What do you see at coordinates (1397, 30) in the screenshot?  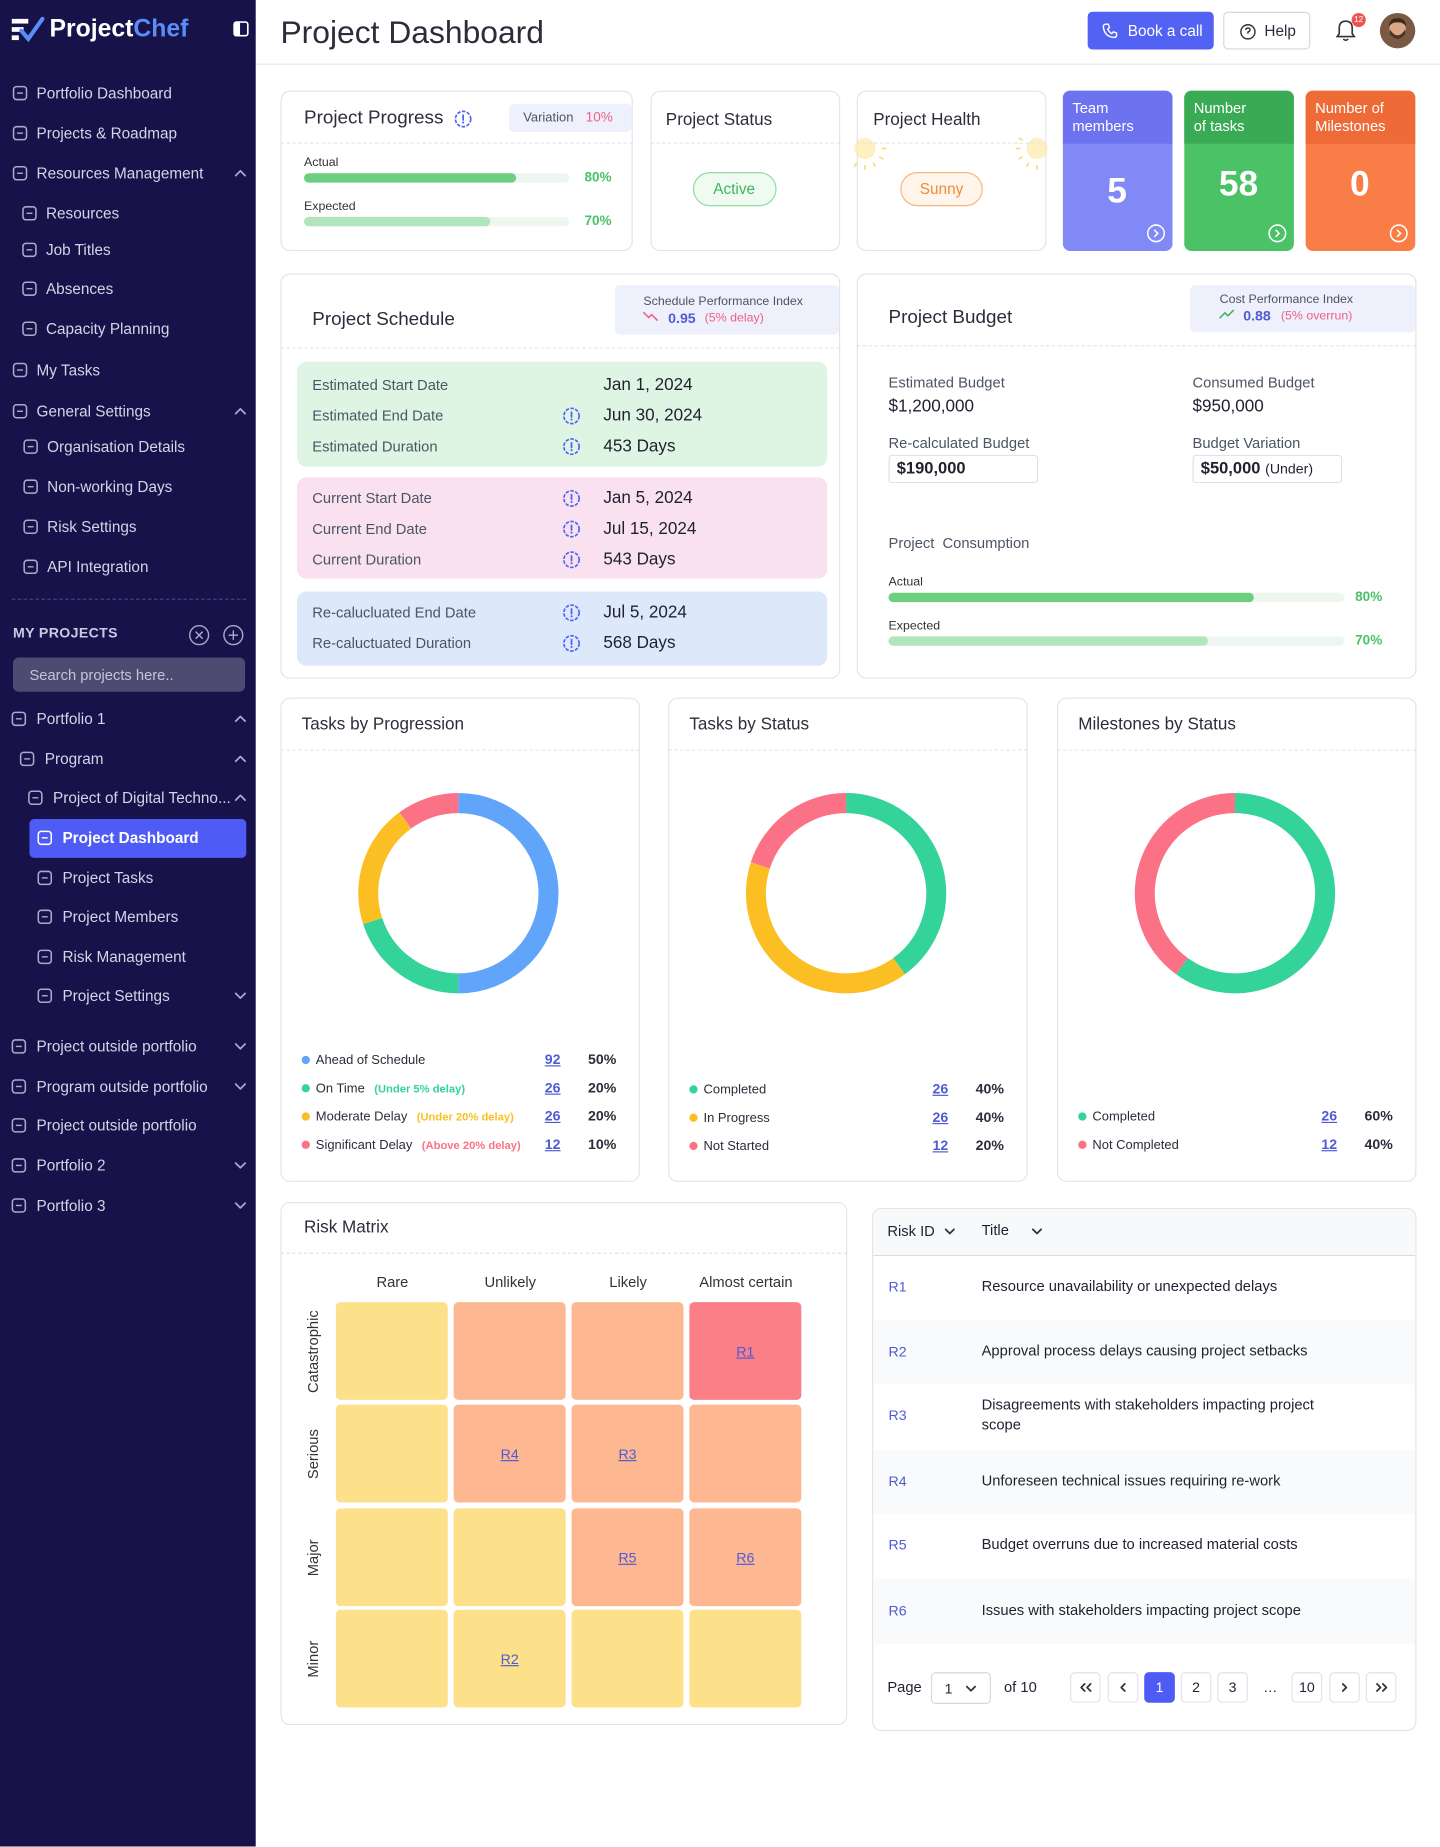 I see `avatar` at bounding box center [1397, 30].